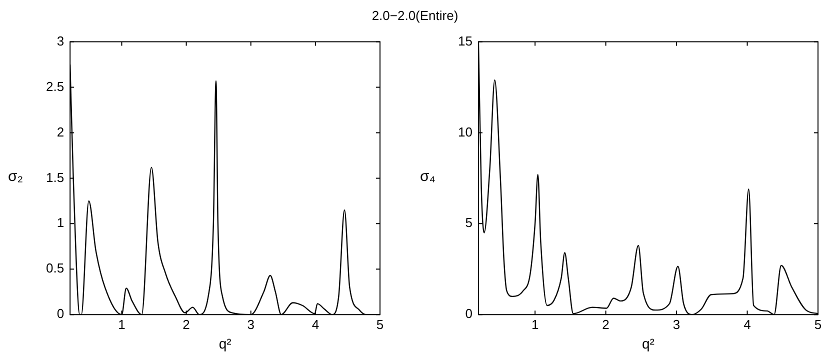 This screenshot has width=830, height=355. Describe the element at coordinates (465, 40) in the screenshot. I see `y-tick-label: 15` at that location.